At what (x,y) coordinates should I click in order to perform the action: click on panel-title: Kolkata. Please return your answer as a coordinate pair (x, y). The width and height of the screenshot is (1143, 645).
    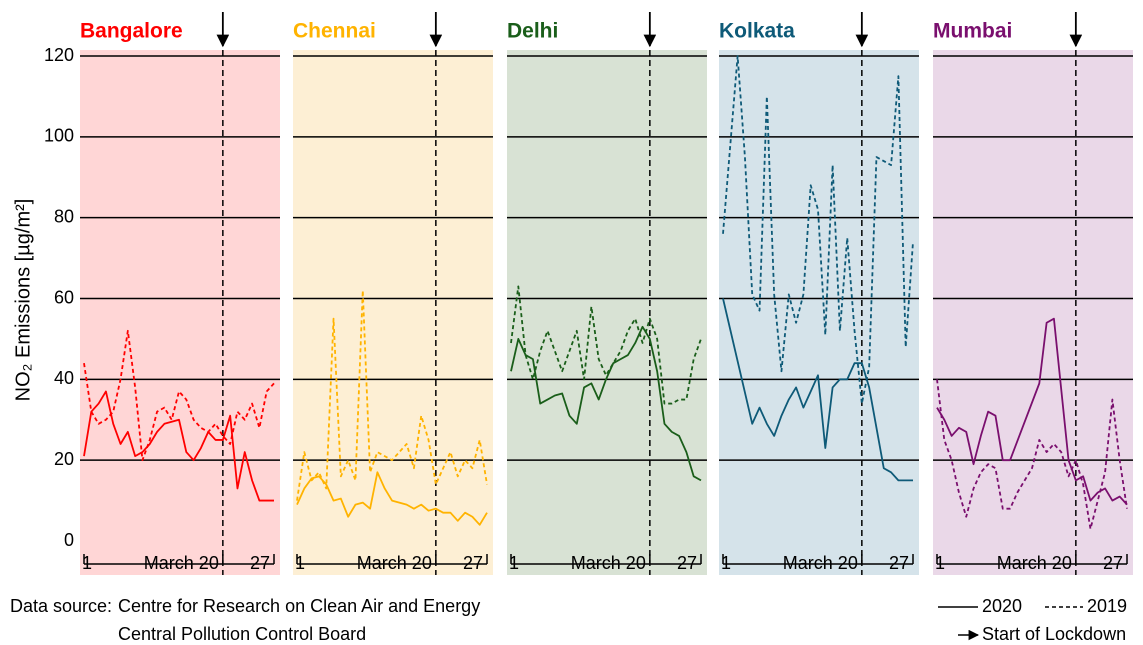
    Looking at the image, I should click on (757, 31).